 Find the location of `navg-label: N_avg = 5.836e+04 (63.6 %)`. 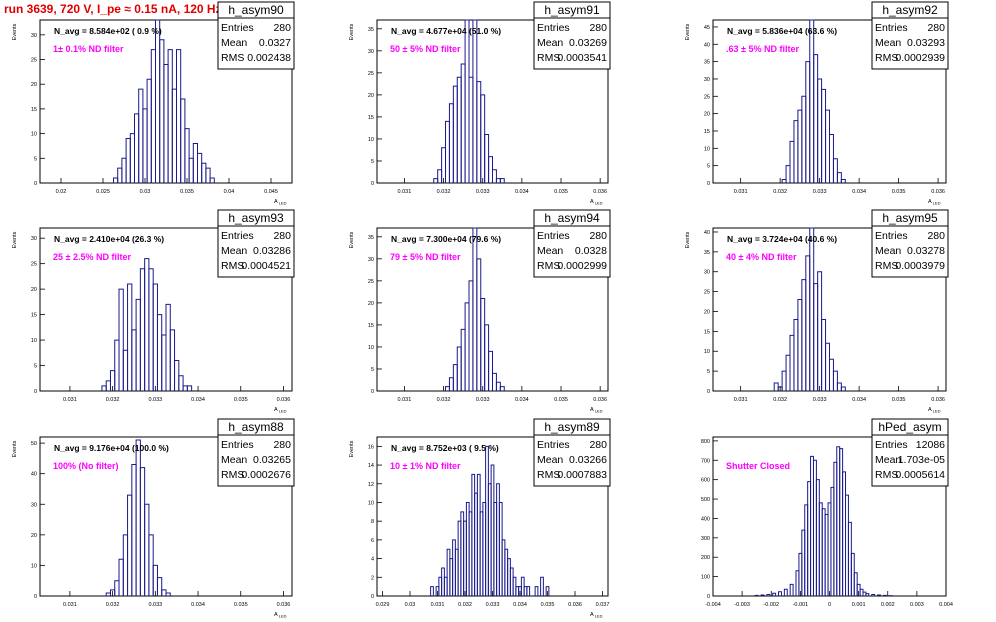

navg-label: N_avg = 5.836e+04 (63.6 %) is located at coordinates (782, 31).